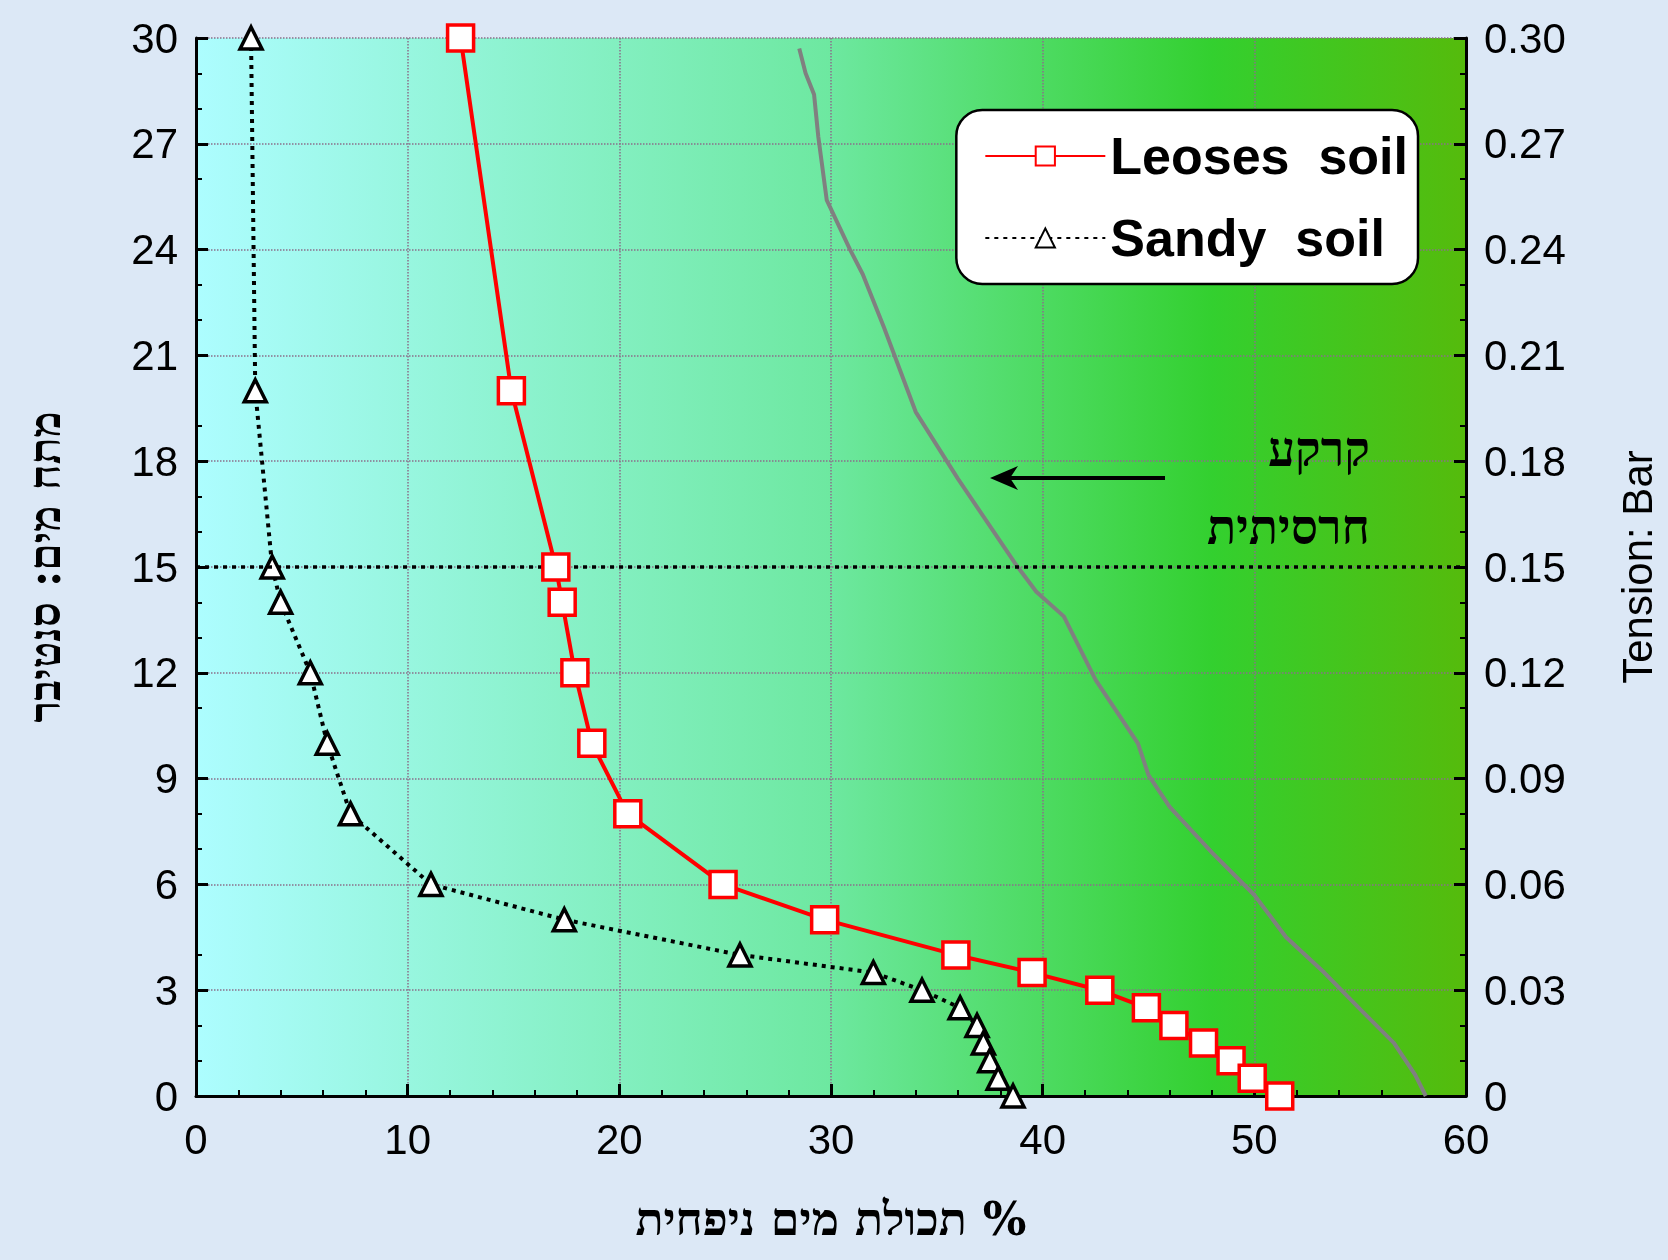 Image resolution: width=1668 pixels, height=1260 pixels. Describe the element at coordinates (154, 144) in the screenshot. I see `y-tick-label: 27` at that location.